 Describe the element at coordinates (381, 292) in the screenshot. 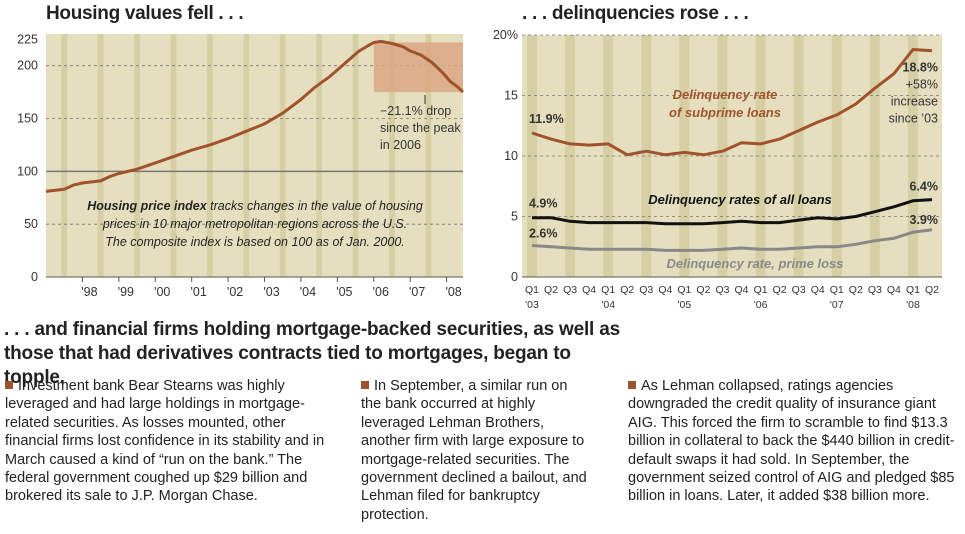

I see `x-tick-label: '06` at that location.